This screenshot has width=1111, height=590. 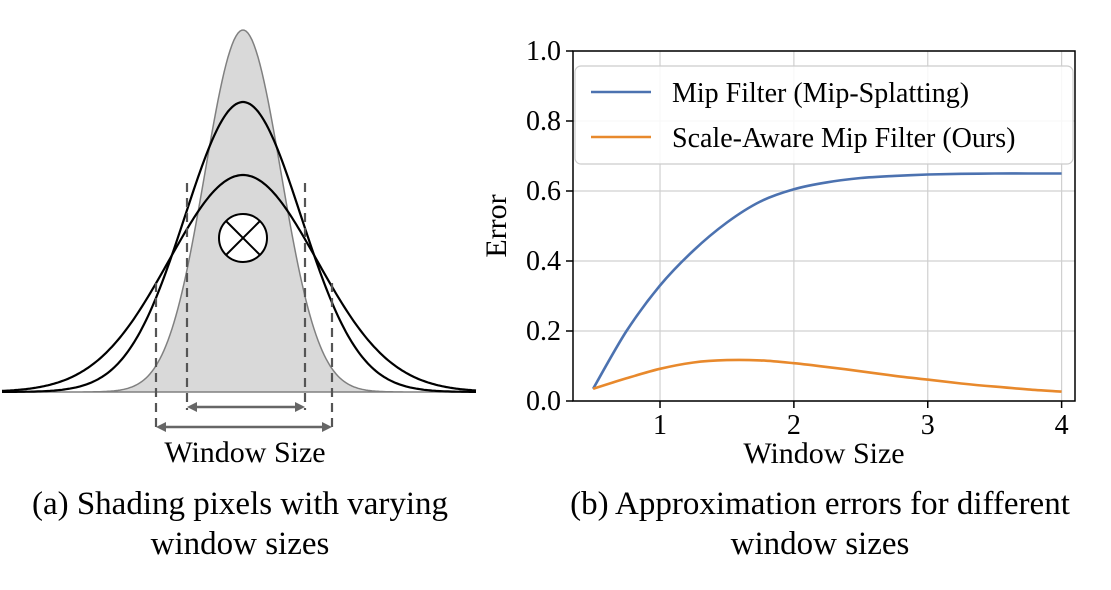 What do you see at coordinates (543, 401) in the screenshot?
I see `y-tick-label-0: 0.0` at bounding box center [543, 401].